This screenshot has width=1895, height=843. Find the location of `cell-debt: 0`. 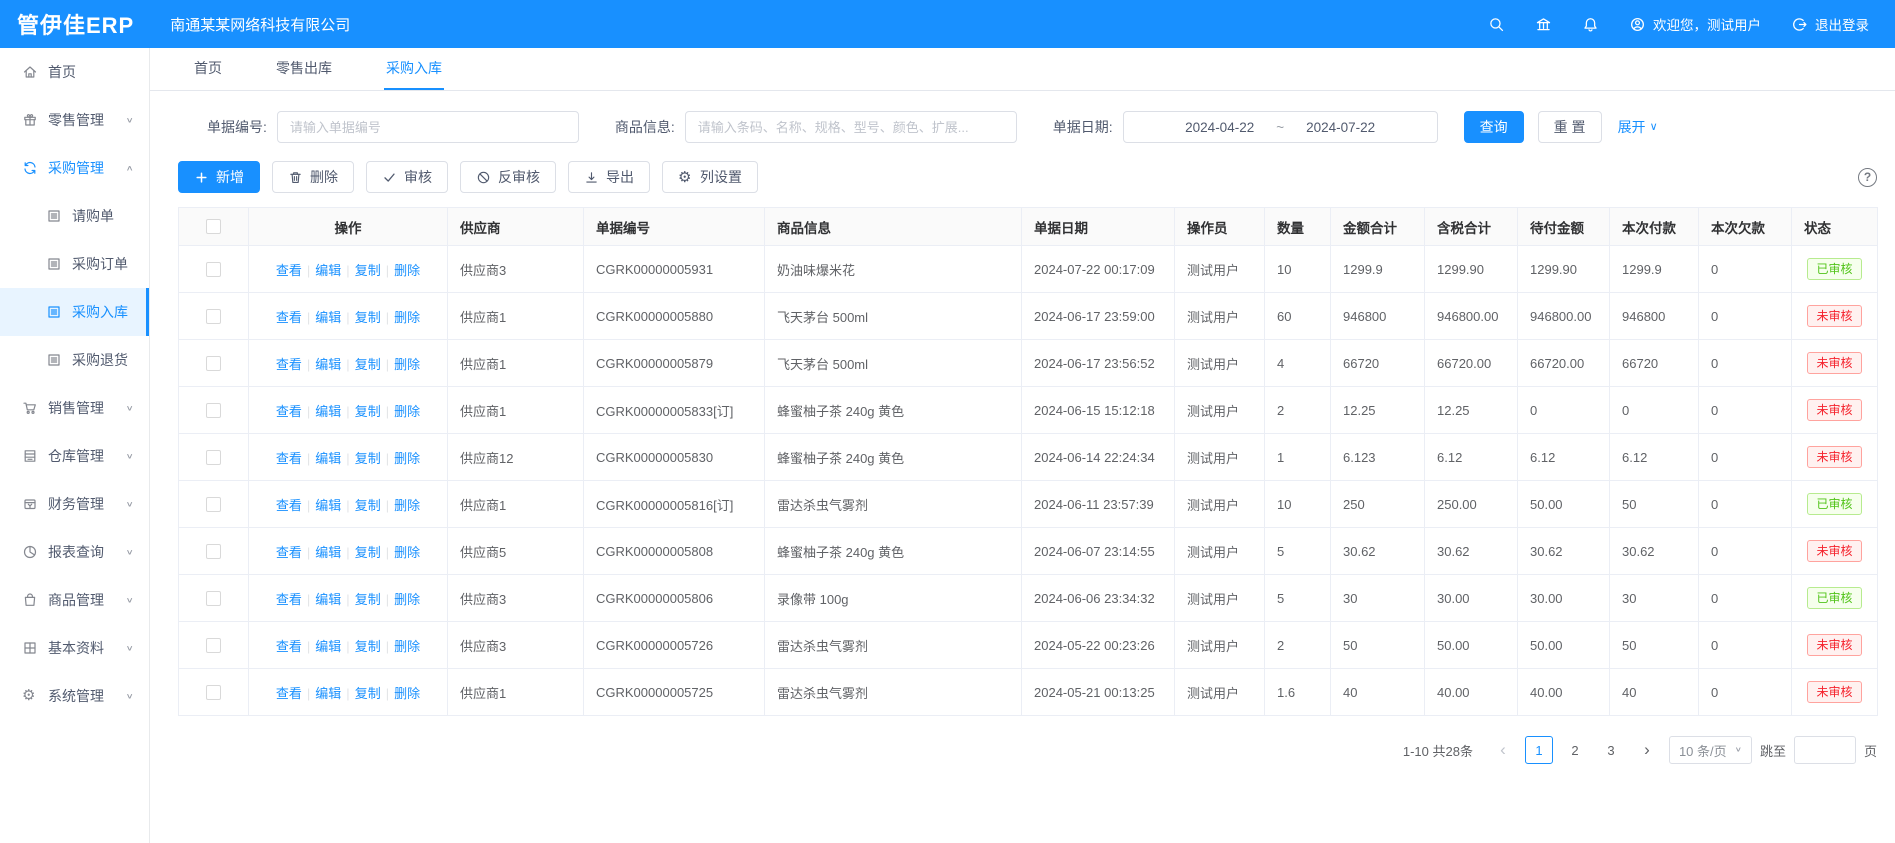

cell-debt: 0 is located at coordinates (1745, 598).